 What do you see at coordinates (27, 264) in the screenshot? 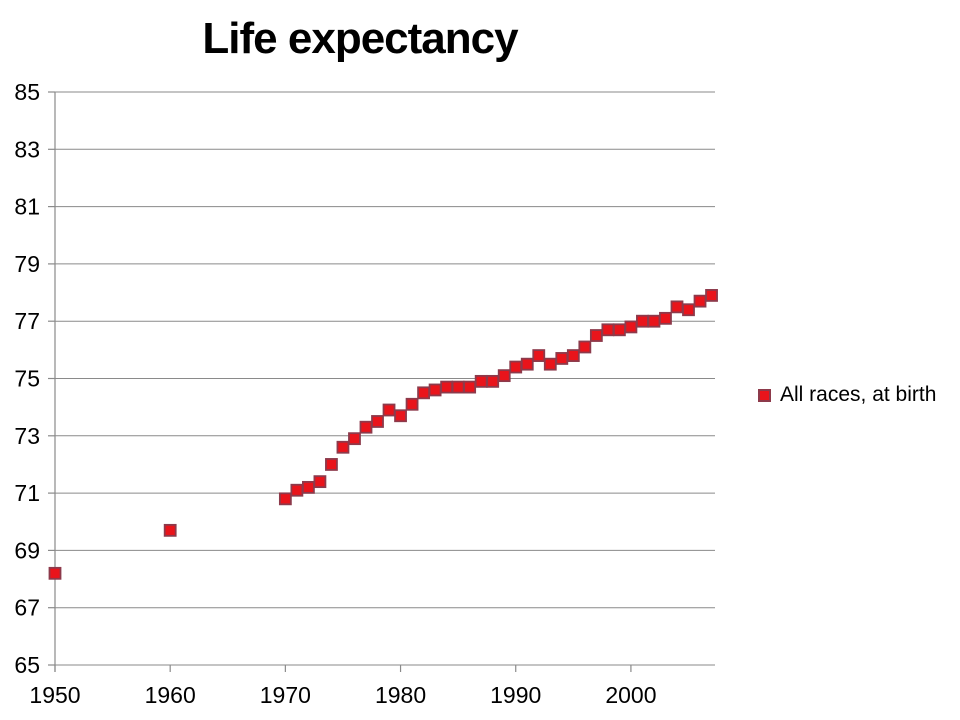
I see `y-tick-label: 79` at bounding box center [27, 264].